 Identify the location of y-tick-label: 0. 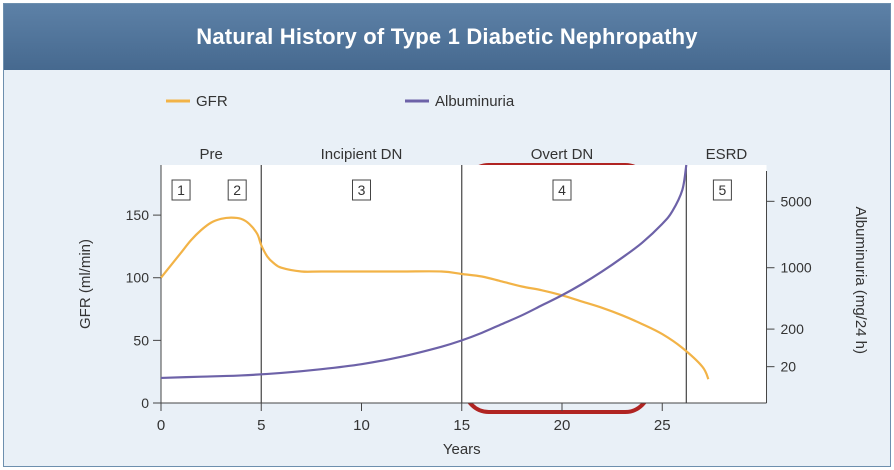
(145, 403).